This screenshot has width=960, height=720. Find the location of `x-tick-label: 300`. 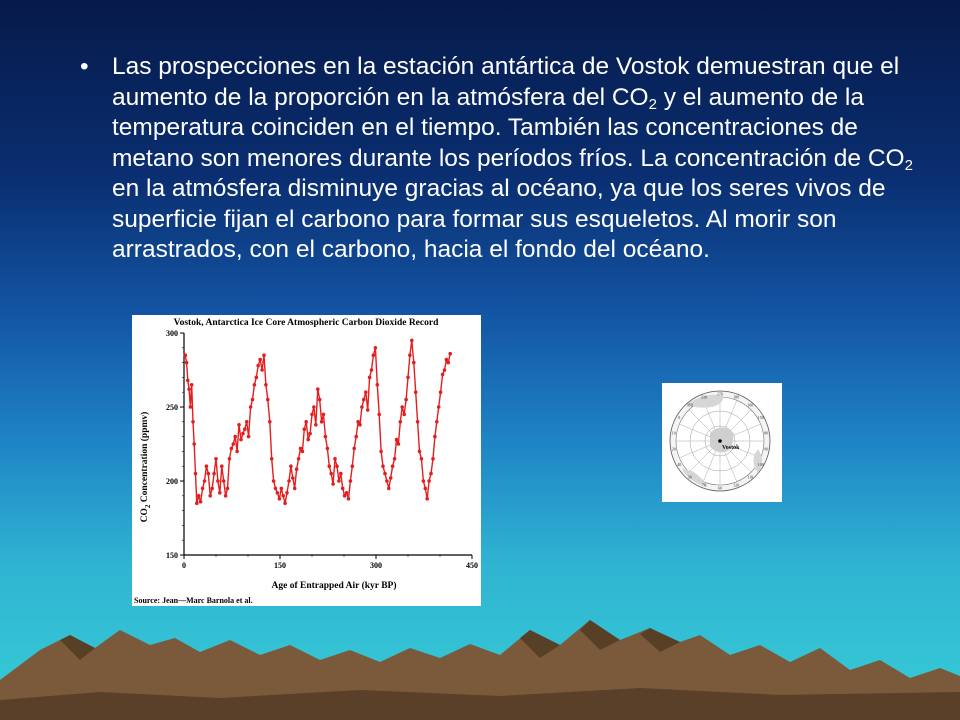

x-tick-label: 300 is located at coordinates (376, 565).